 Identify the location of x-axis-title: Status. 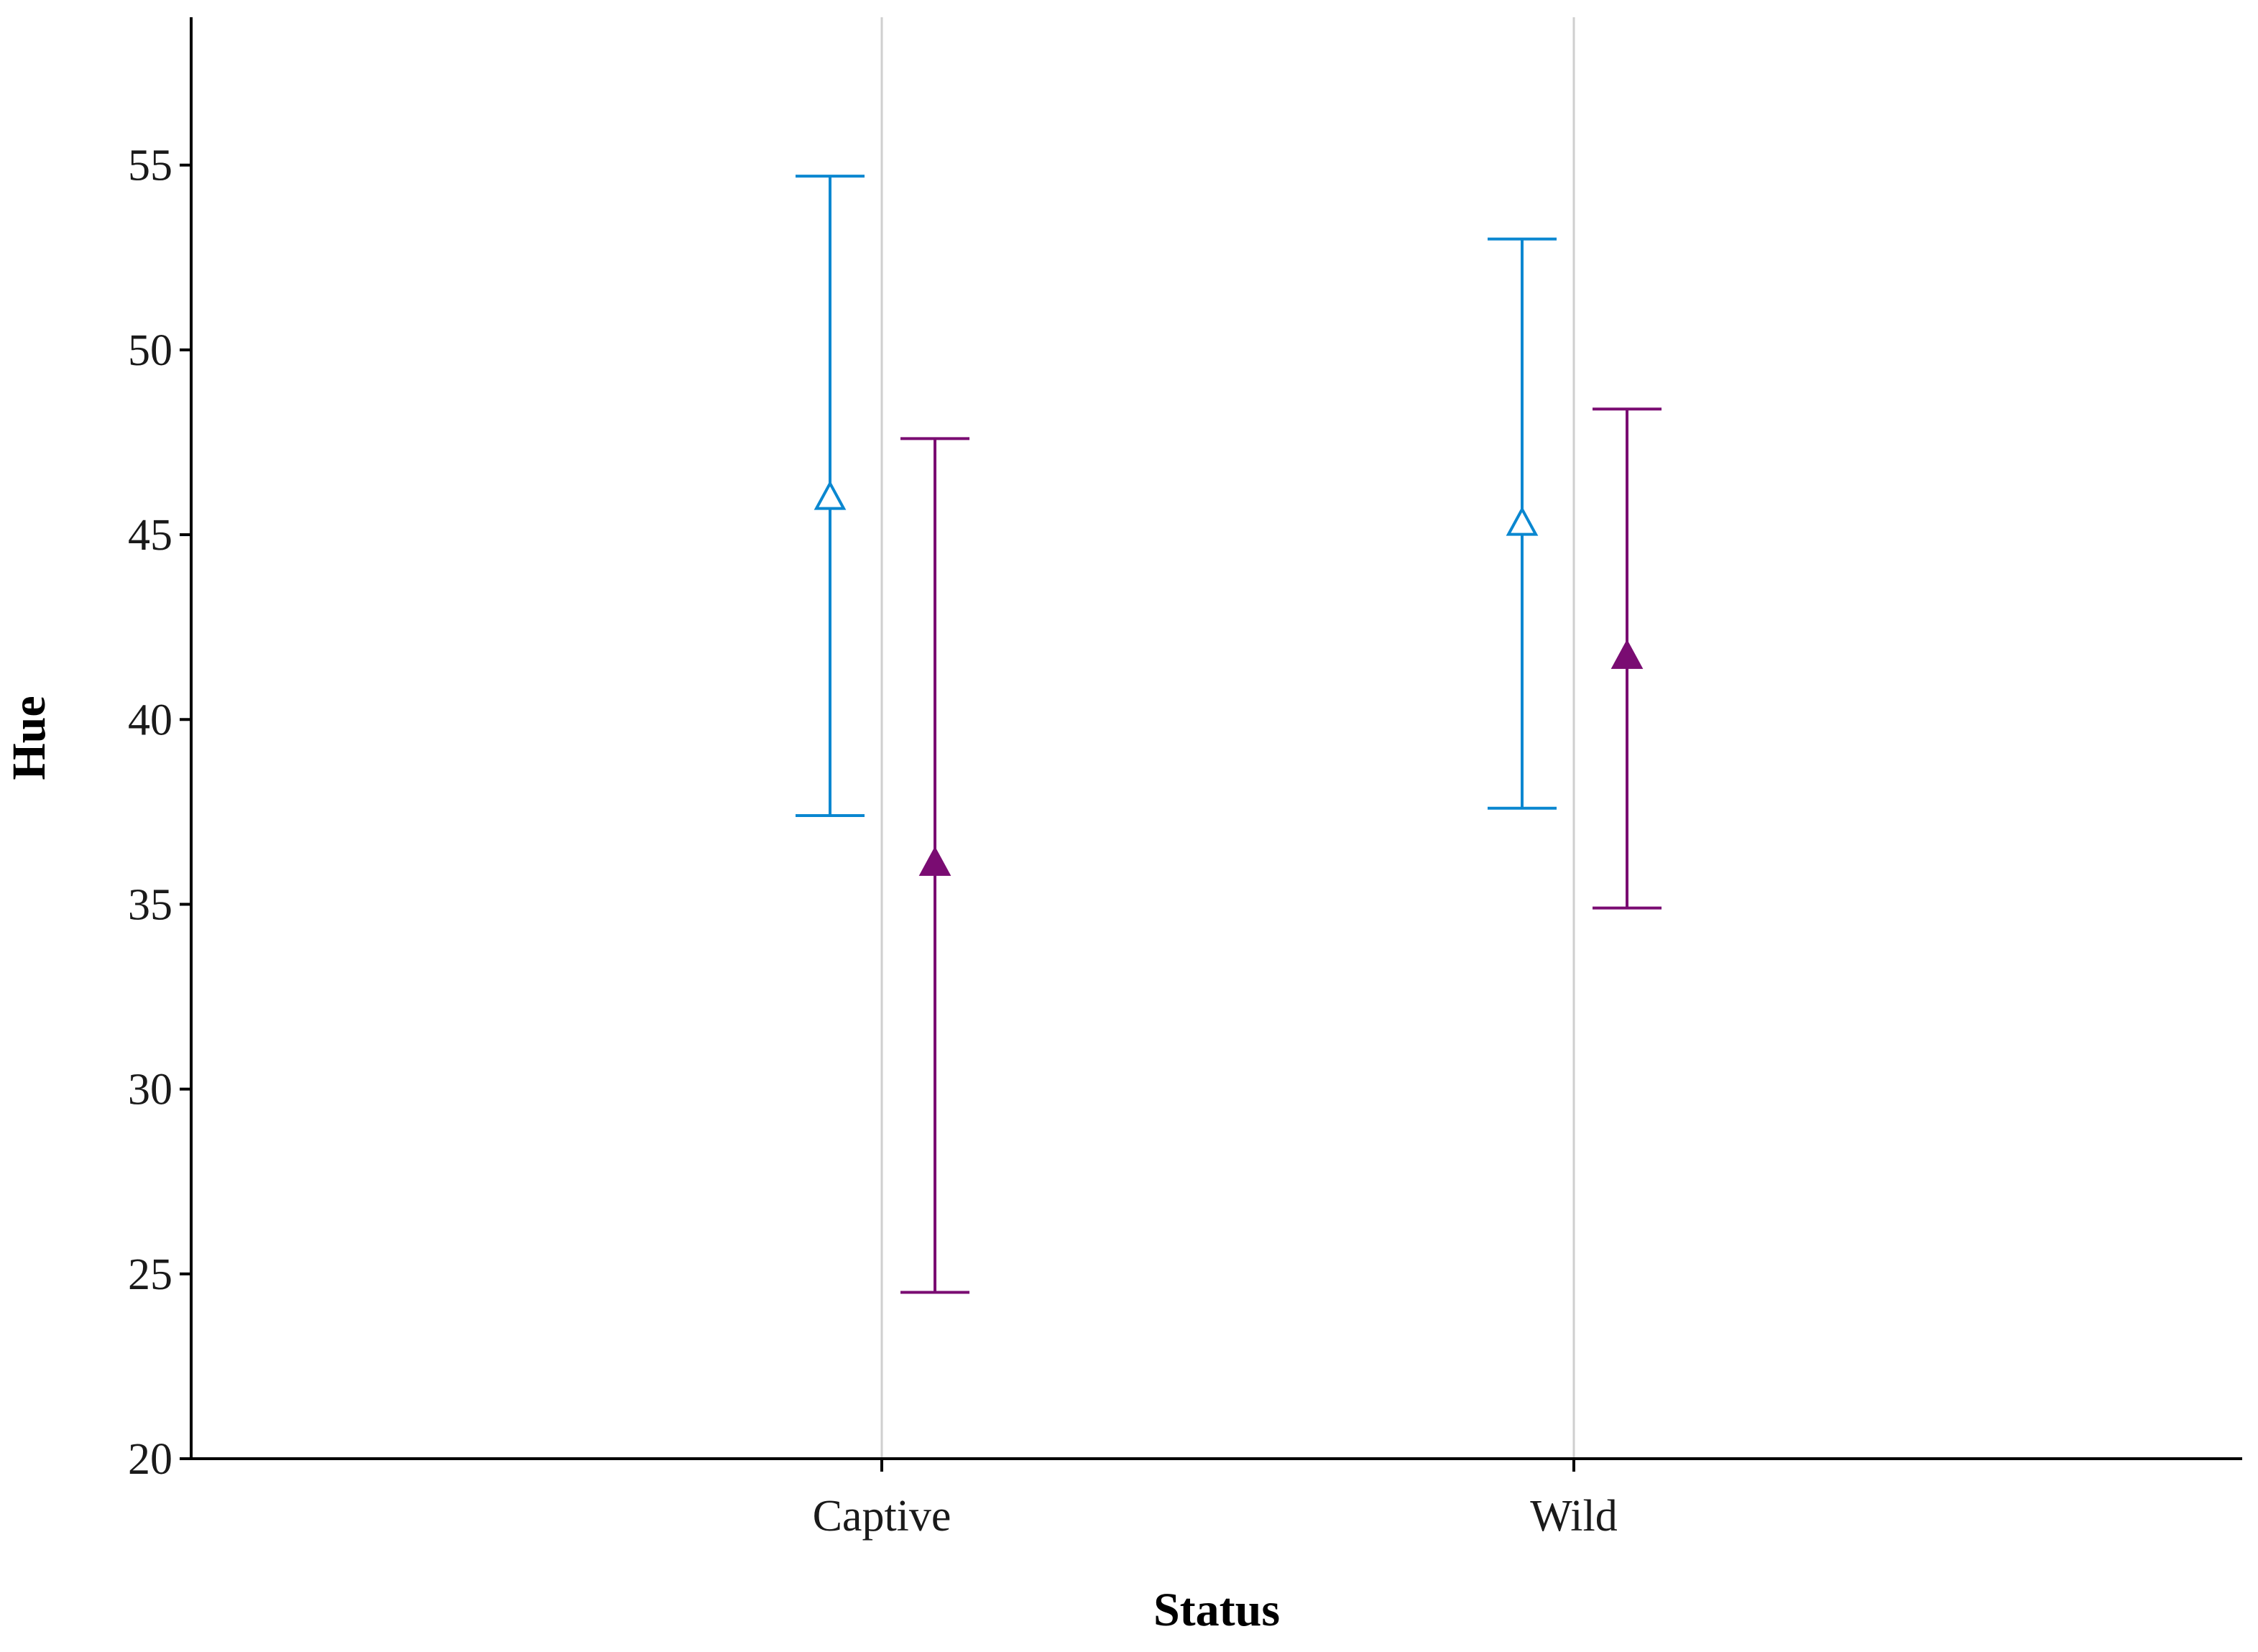
(1216, 1610).